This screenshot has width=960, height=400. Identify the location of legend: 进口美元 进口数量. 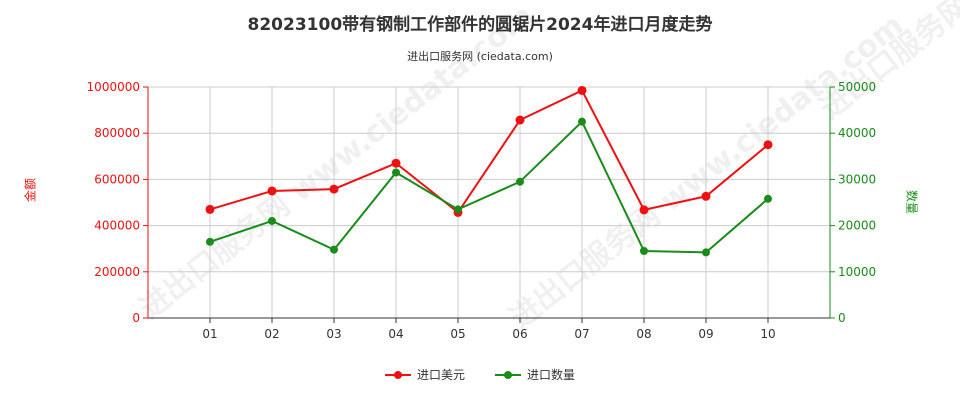
(480, 374).